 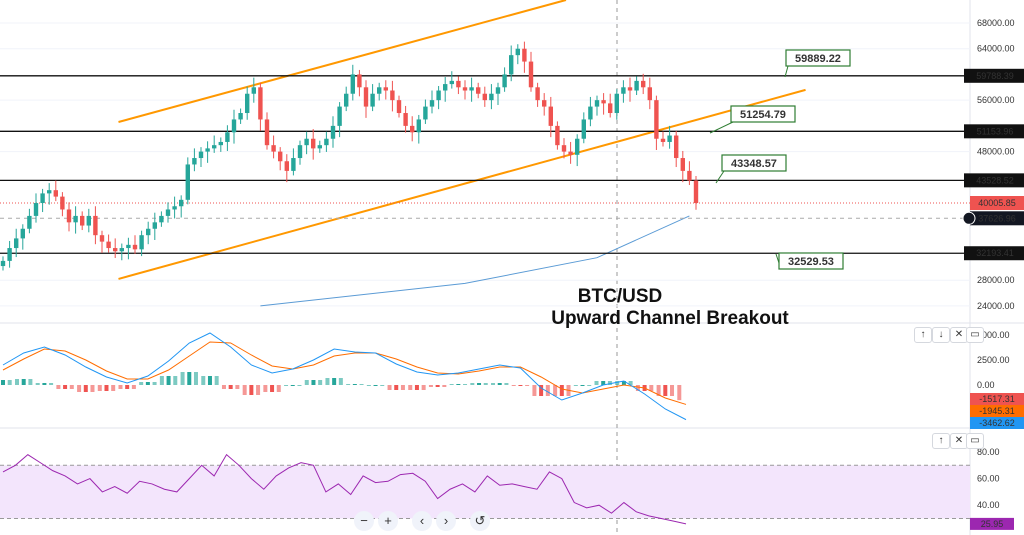 What do you see at coordinates (997, 218) in the screenshot?
I see `crosshair-price-tag` at bounding box center [997, 218].